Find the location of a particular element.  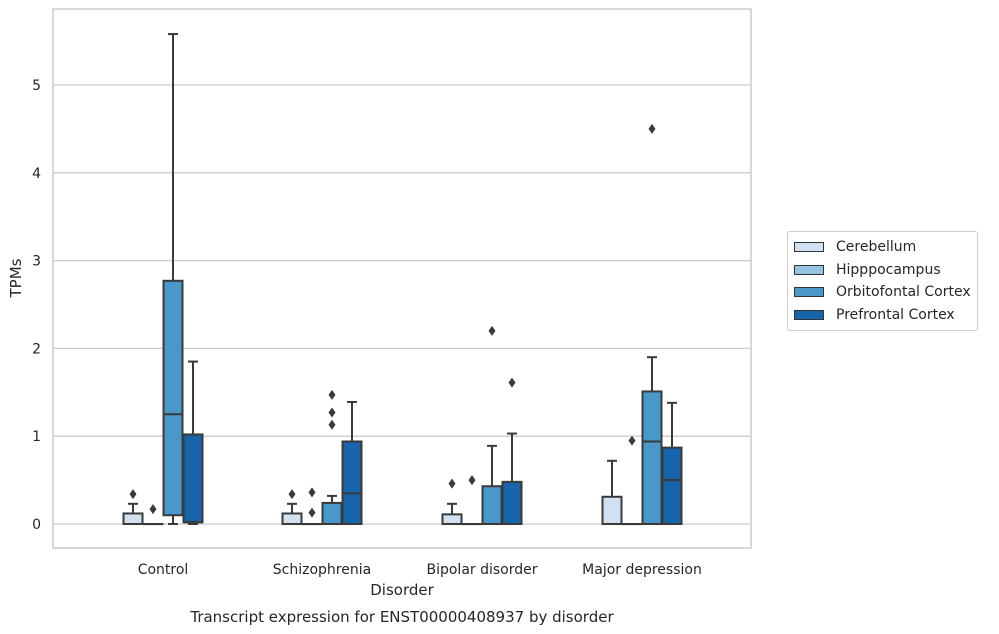

y-tick-label: 1 is located at coordinates (36, 437).